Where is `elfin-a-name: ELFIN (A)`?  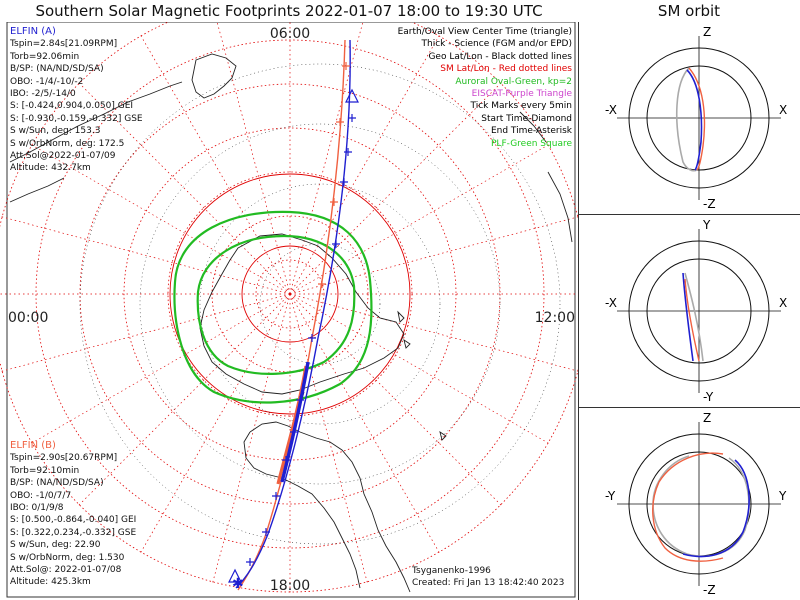 elfin-a-name: ELFIN (A) is located at coordinates (33, 31).